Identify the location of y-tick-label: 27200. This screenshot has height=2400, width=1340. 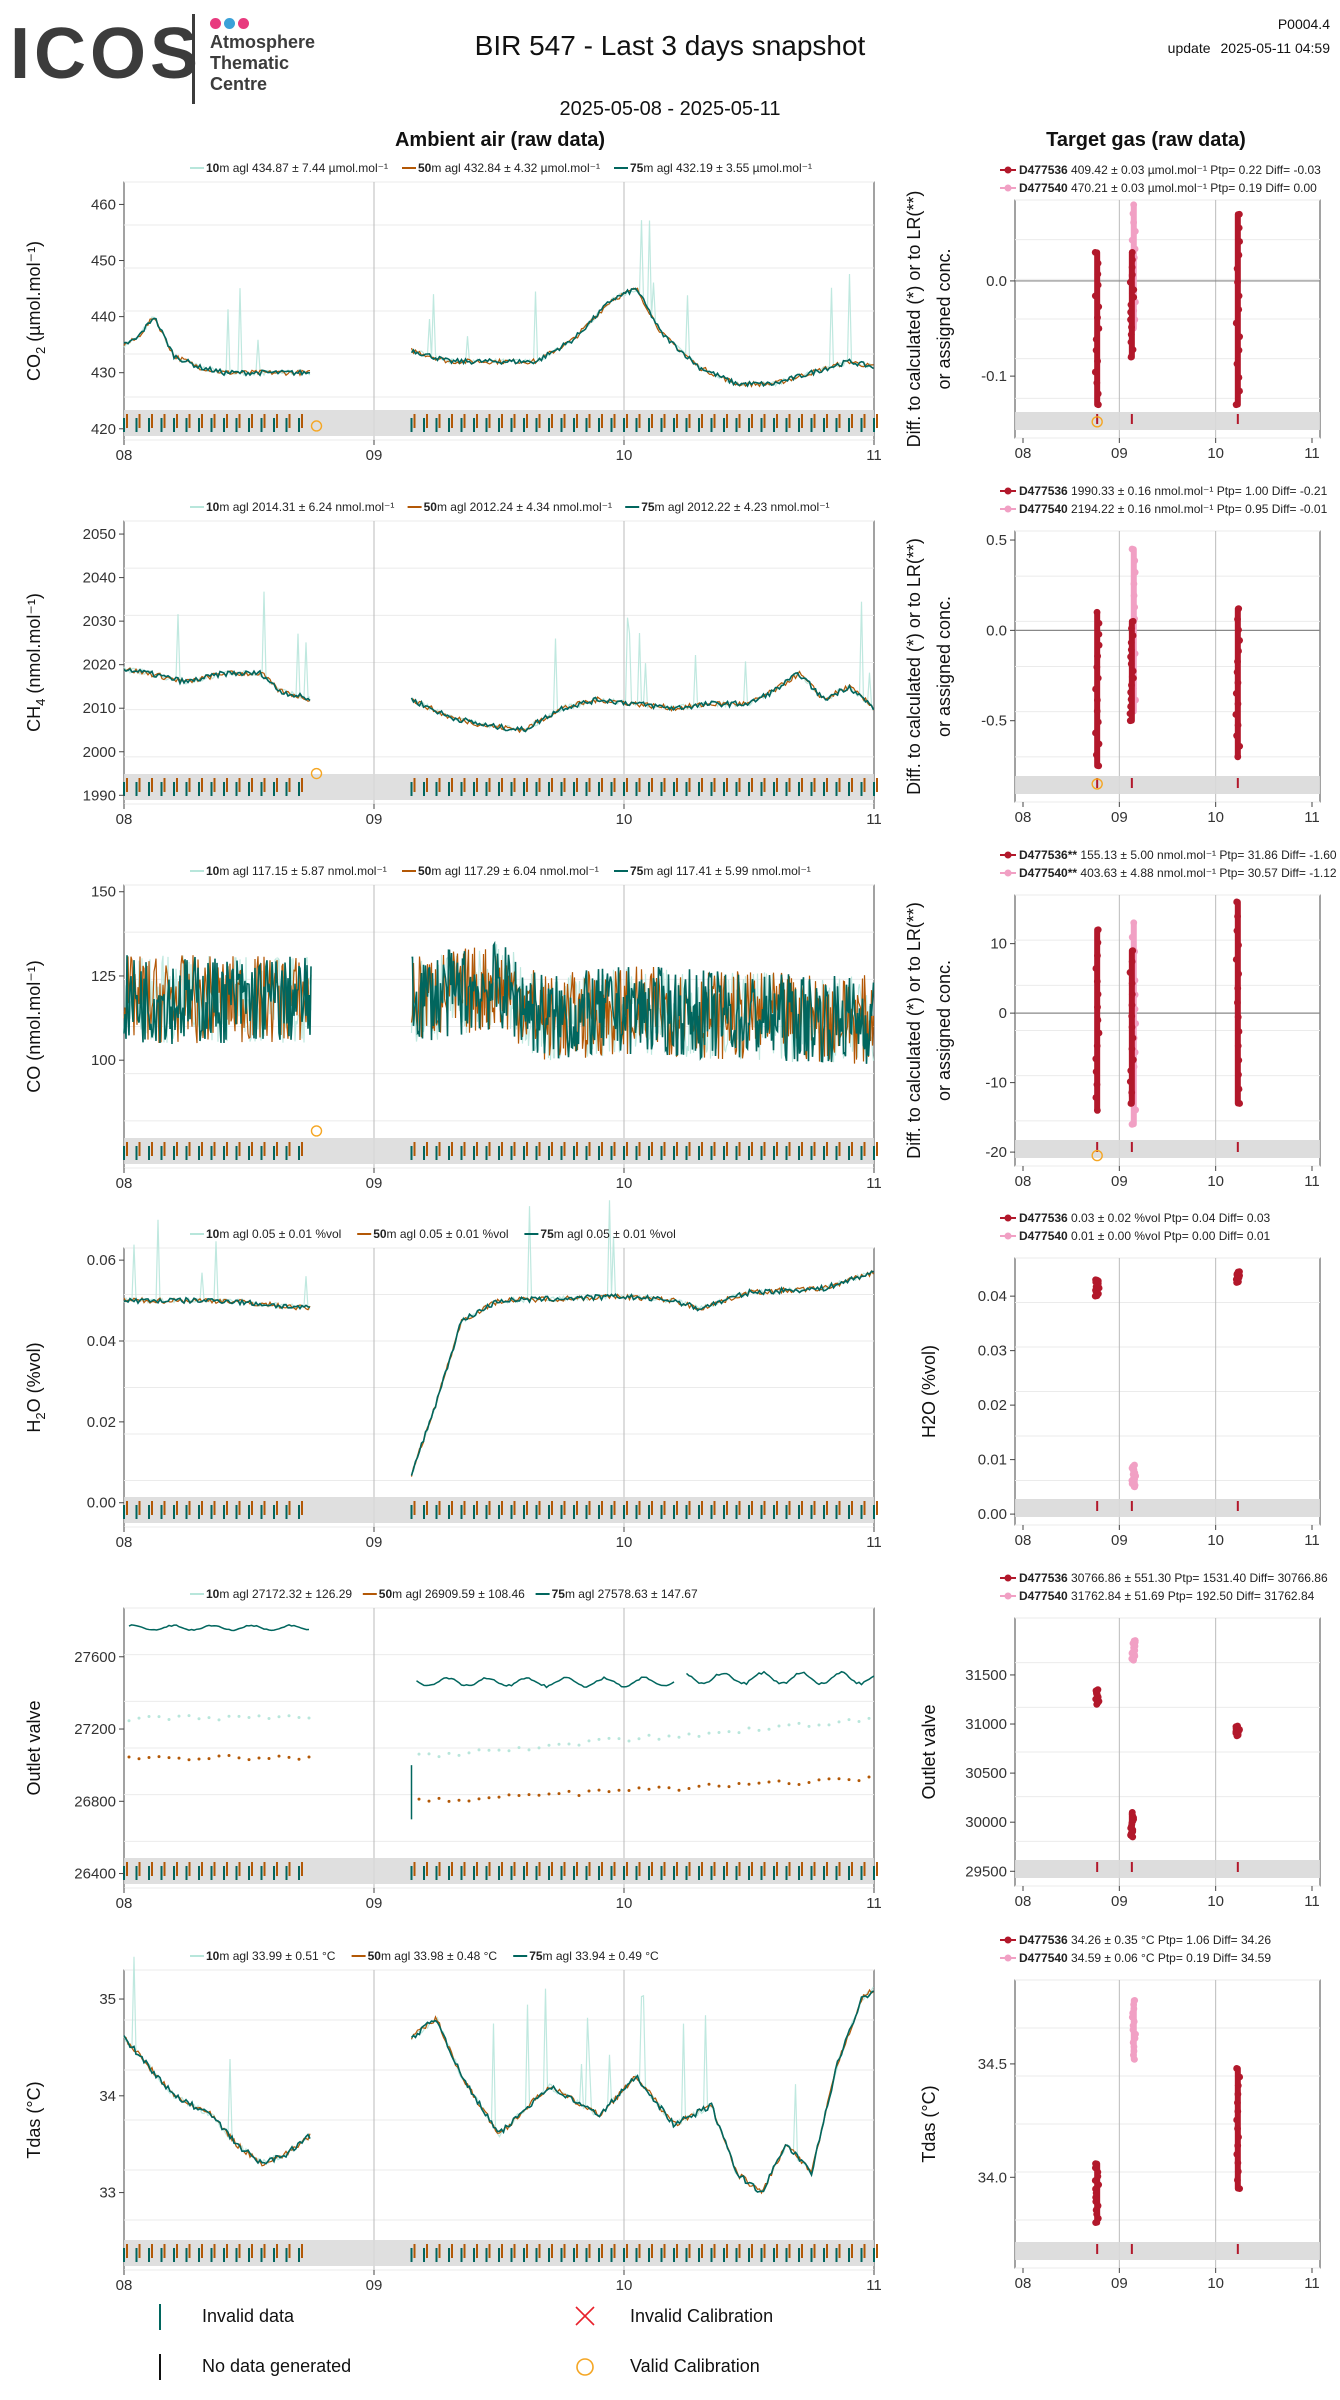
(95, 1729).